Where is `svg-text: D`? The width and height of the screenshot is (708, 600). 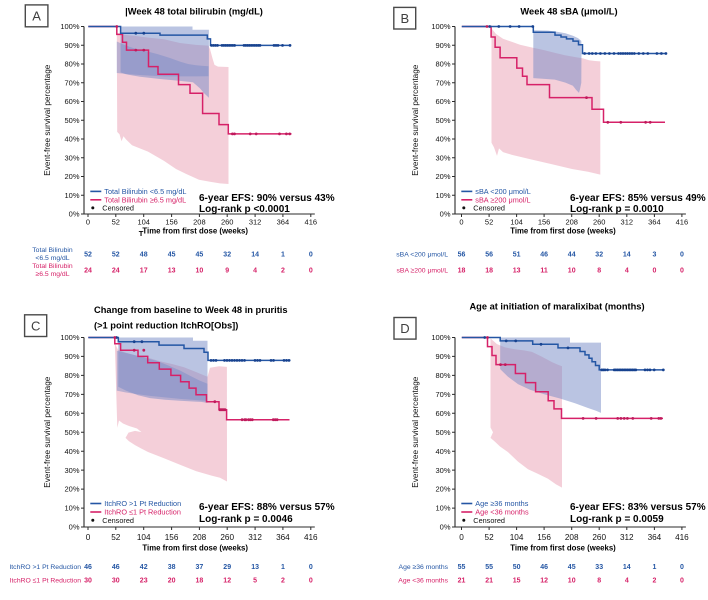
svg-text: D is located at coordinates (404, 328).